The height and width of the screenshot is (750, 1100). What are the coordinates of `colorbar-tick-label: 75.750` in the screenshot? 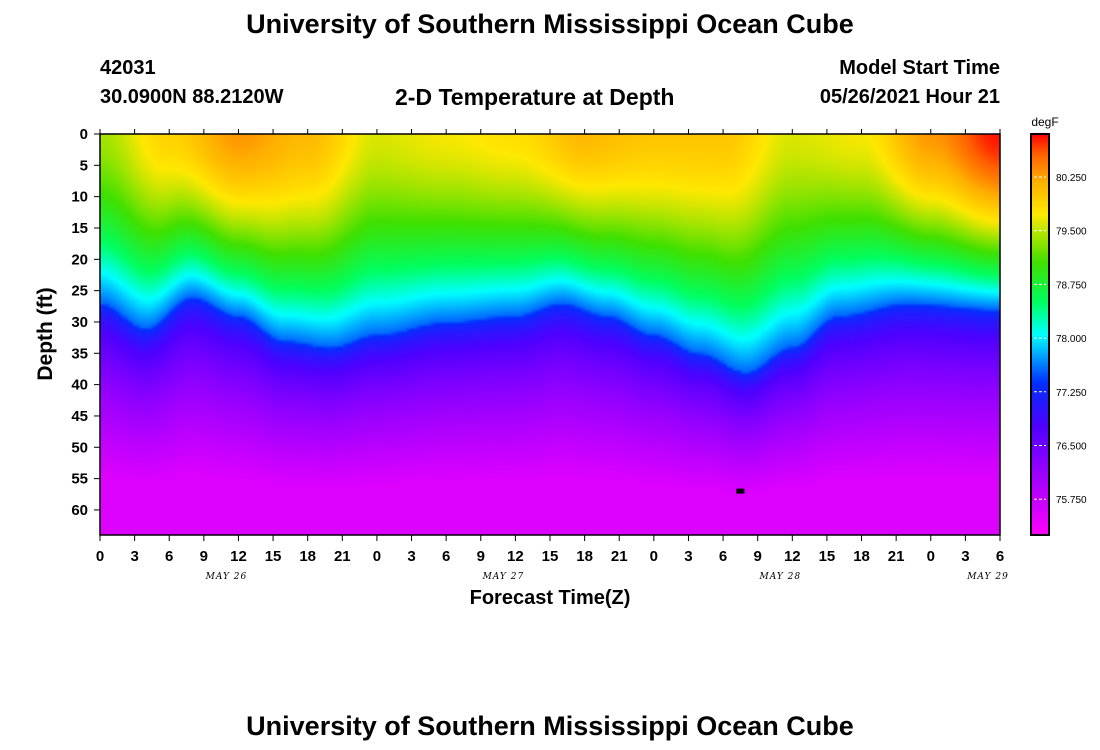 It's located at (1071, 500).